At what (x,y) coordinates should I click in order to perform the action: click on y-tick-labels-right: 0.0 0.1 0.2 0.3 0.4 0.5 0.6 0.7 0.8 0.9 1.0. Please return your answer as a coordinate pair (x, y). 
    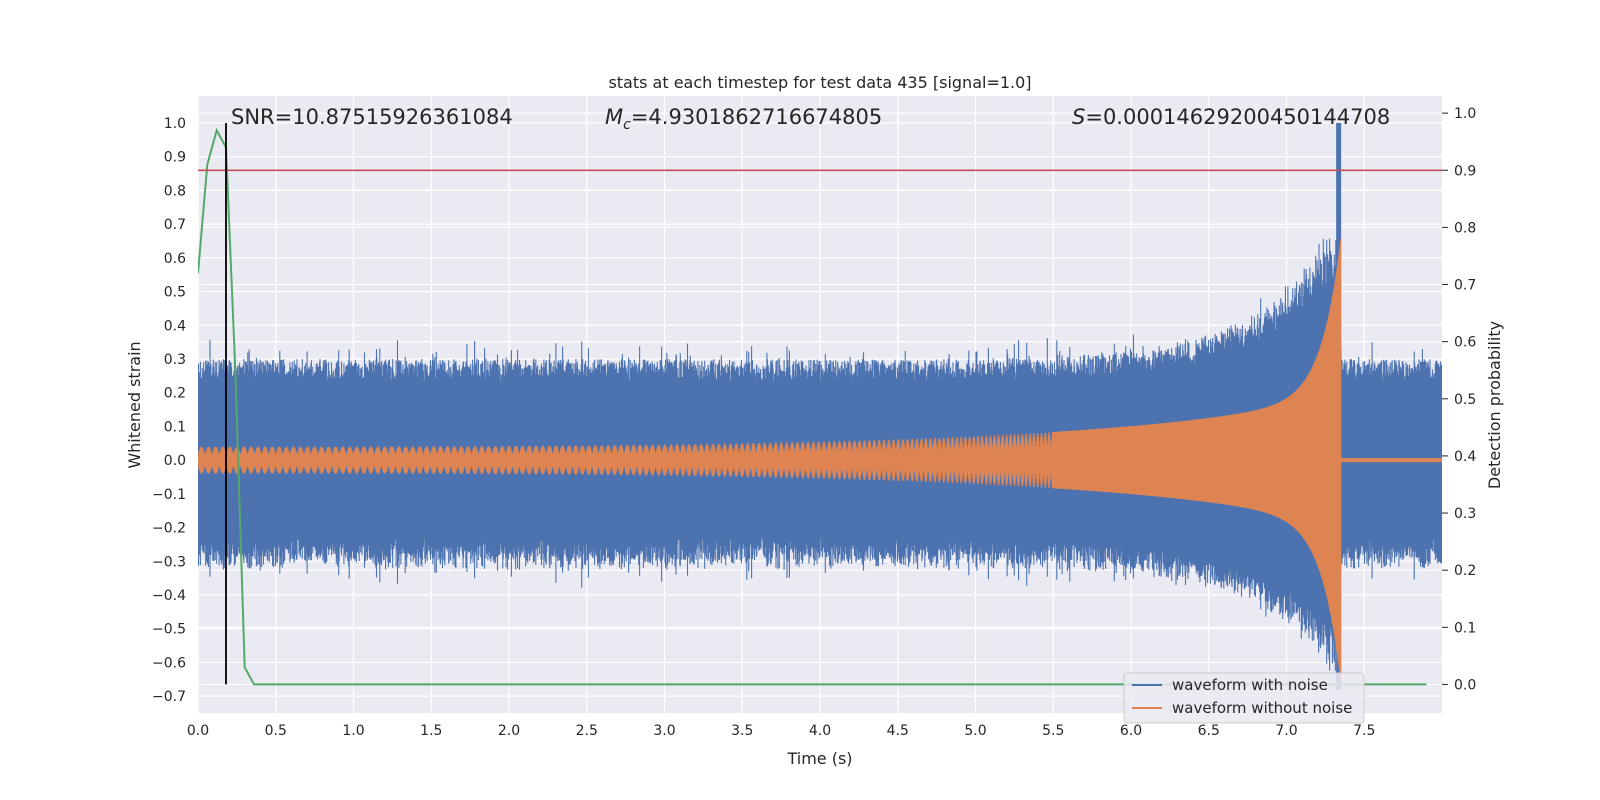
    Looking at the image, I should click on (1459, 399).